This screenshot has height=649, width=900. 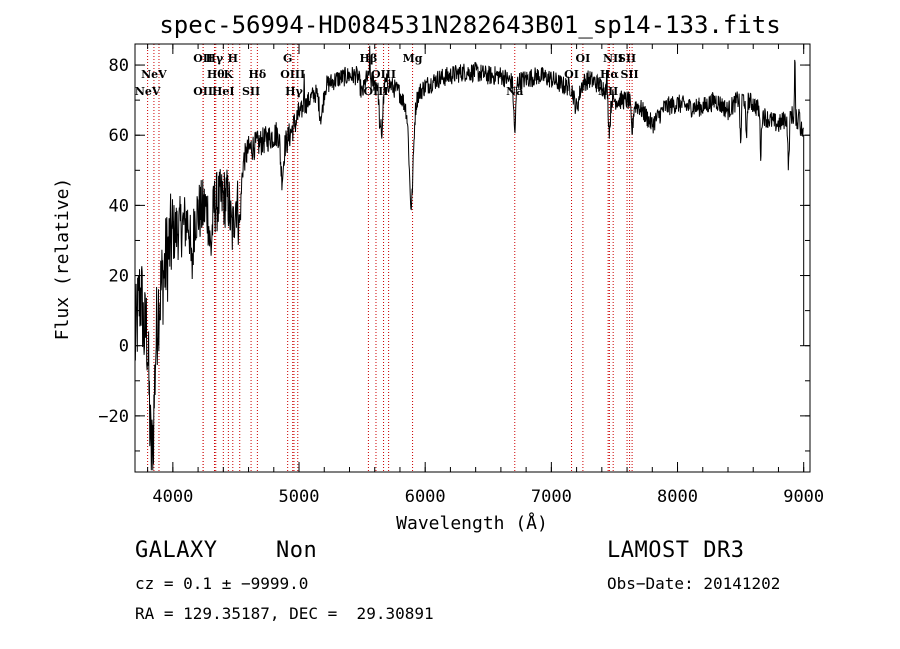 What do you see at coordinates (113, 417) in the screenshot?
I see `y-tick-label: −20` at bounding box center [113, 417].